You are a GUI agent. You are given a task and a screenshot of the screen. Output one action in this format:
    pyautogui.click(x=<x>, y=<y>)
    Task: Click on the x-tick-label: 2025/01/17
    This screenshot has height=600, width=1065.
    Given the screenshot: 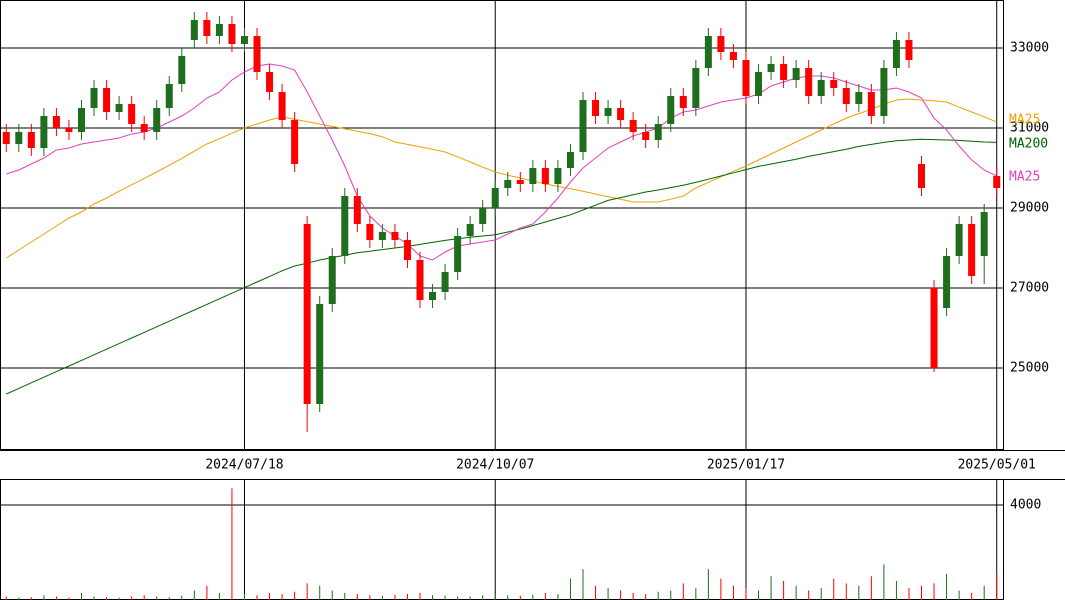 What is the action you would take?
    pyautogui.click(x=746, y=465)
    